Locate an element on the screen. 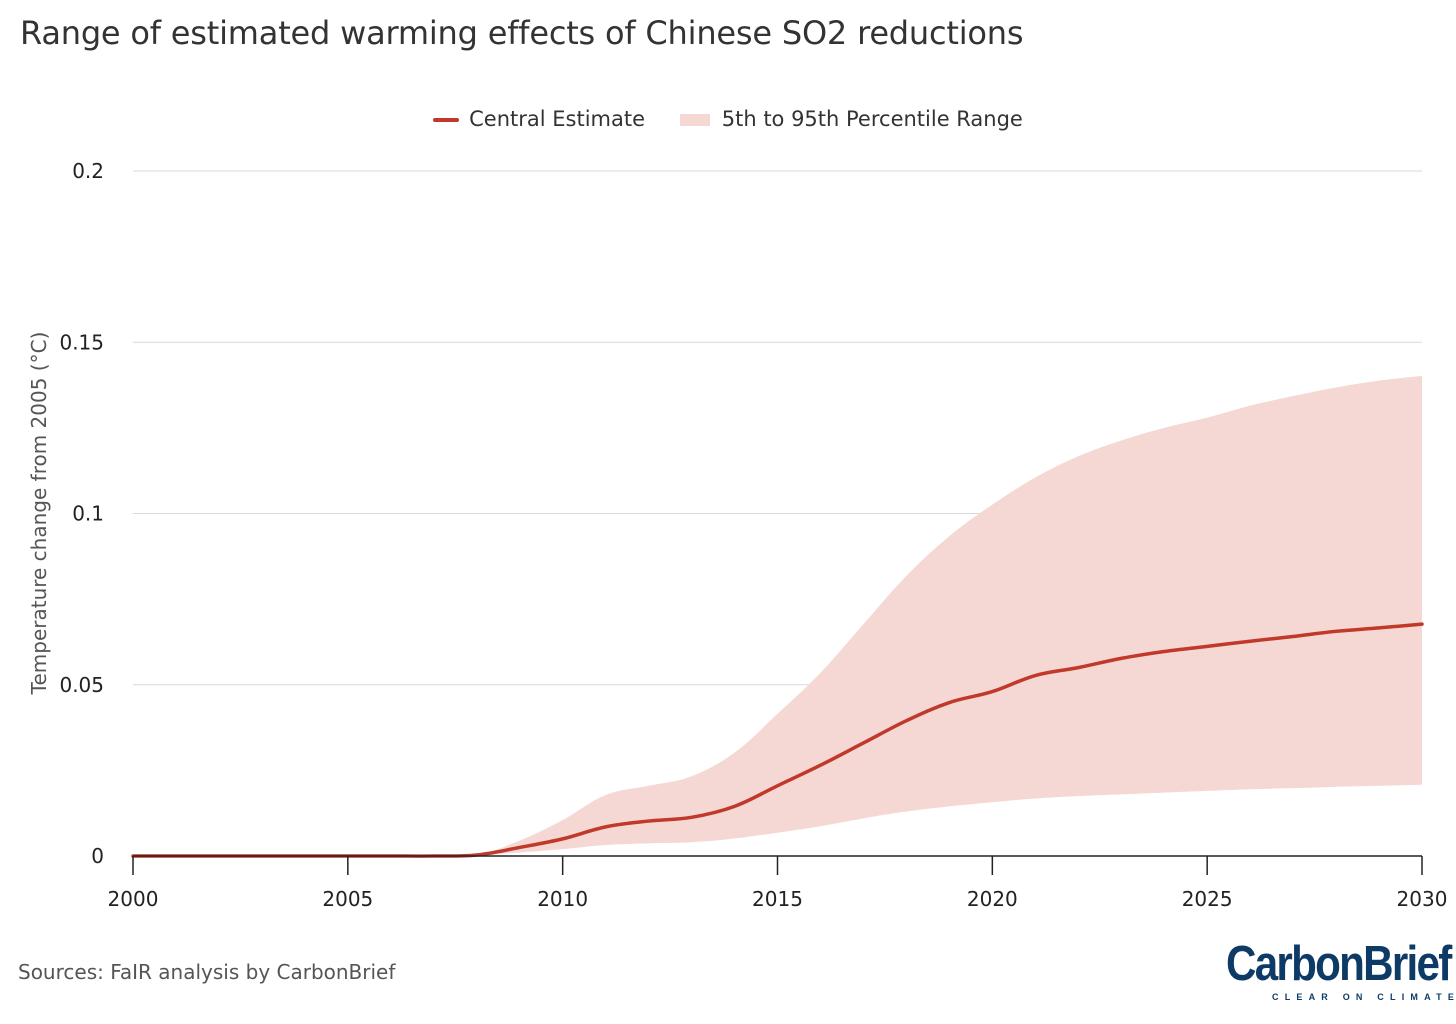  y-tick-label: 0.1 is located at coordinates (88, 514).